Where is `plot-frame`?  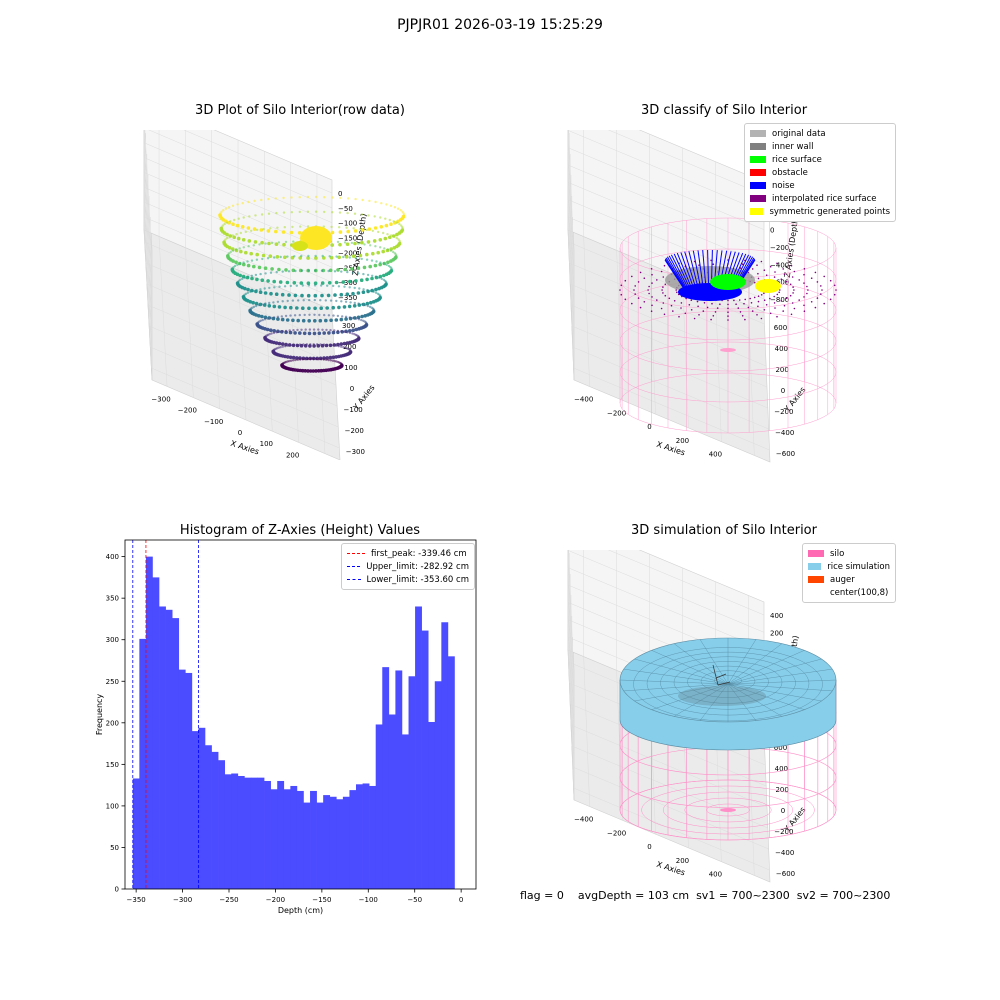
plot-frame is located at coordinates (300, 714).